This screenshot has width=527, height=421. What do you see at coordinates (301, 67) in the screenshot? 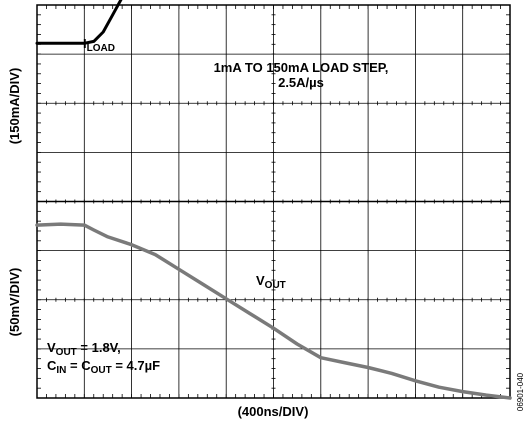
I see `load-step-annotation-line1: 1mA TO 150mA LOAD STEP,` at bounding box center [301, 67].